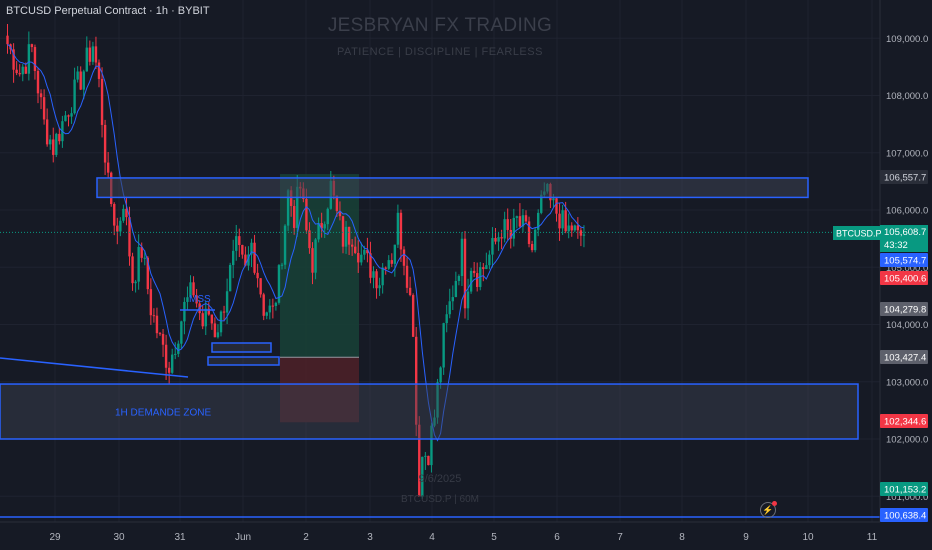  I want to click on resistance-zone, so click(452, 188).